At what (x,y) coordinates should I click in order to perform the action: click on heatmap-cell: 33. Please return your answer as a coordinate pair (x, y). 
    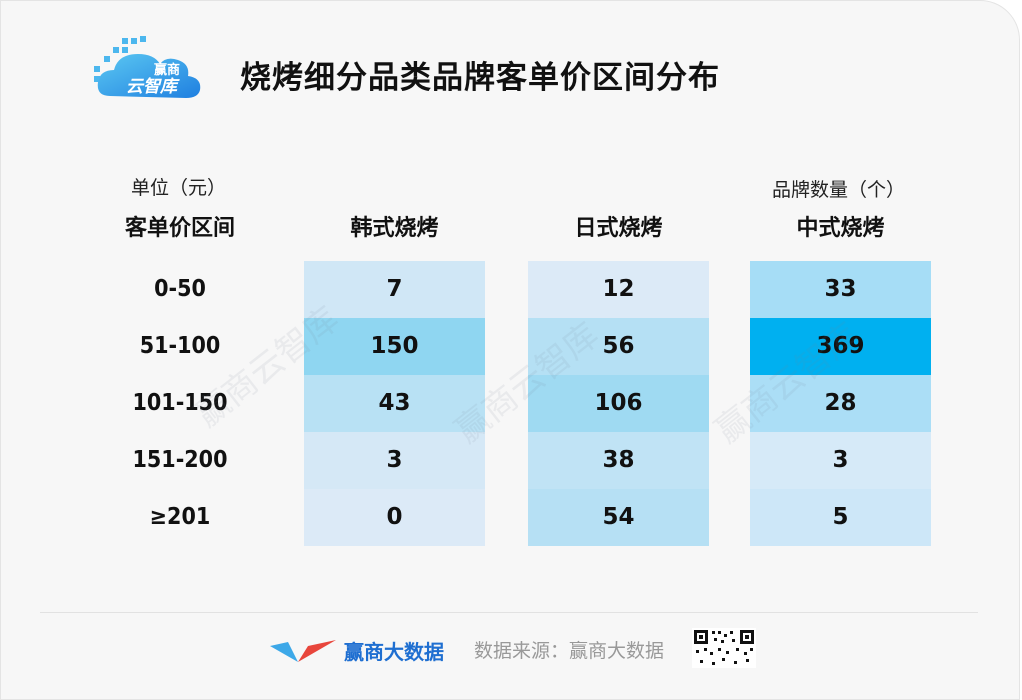
    Looking at the image, I should click on (840, 289).